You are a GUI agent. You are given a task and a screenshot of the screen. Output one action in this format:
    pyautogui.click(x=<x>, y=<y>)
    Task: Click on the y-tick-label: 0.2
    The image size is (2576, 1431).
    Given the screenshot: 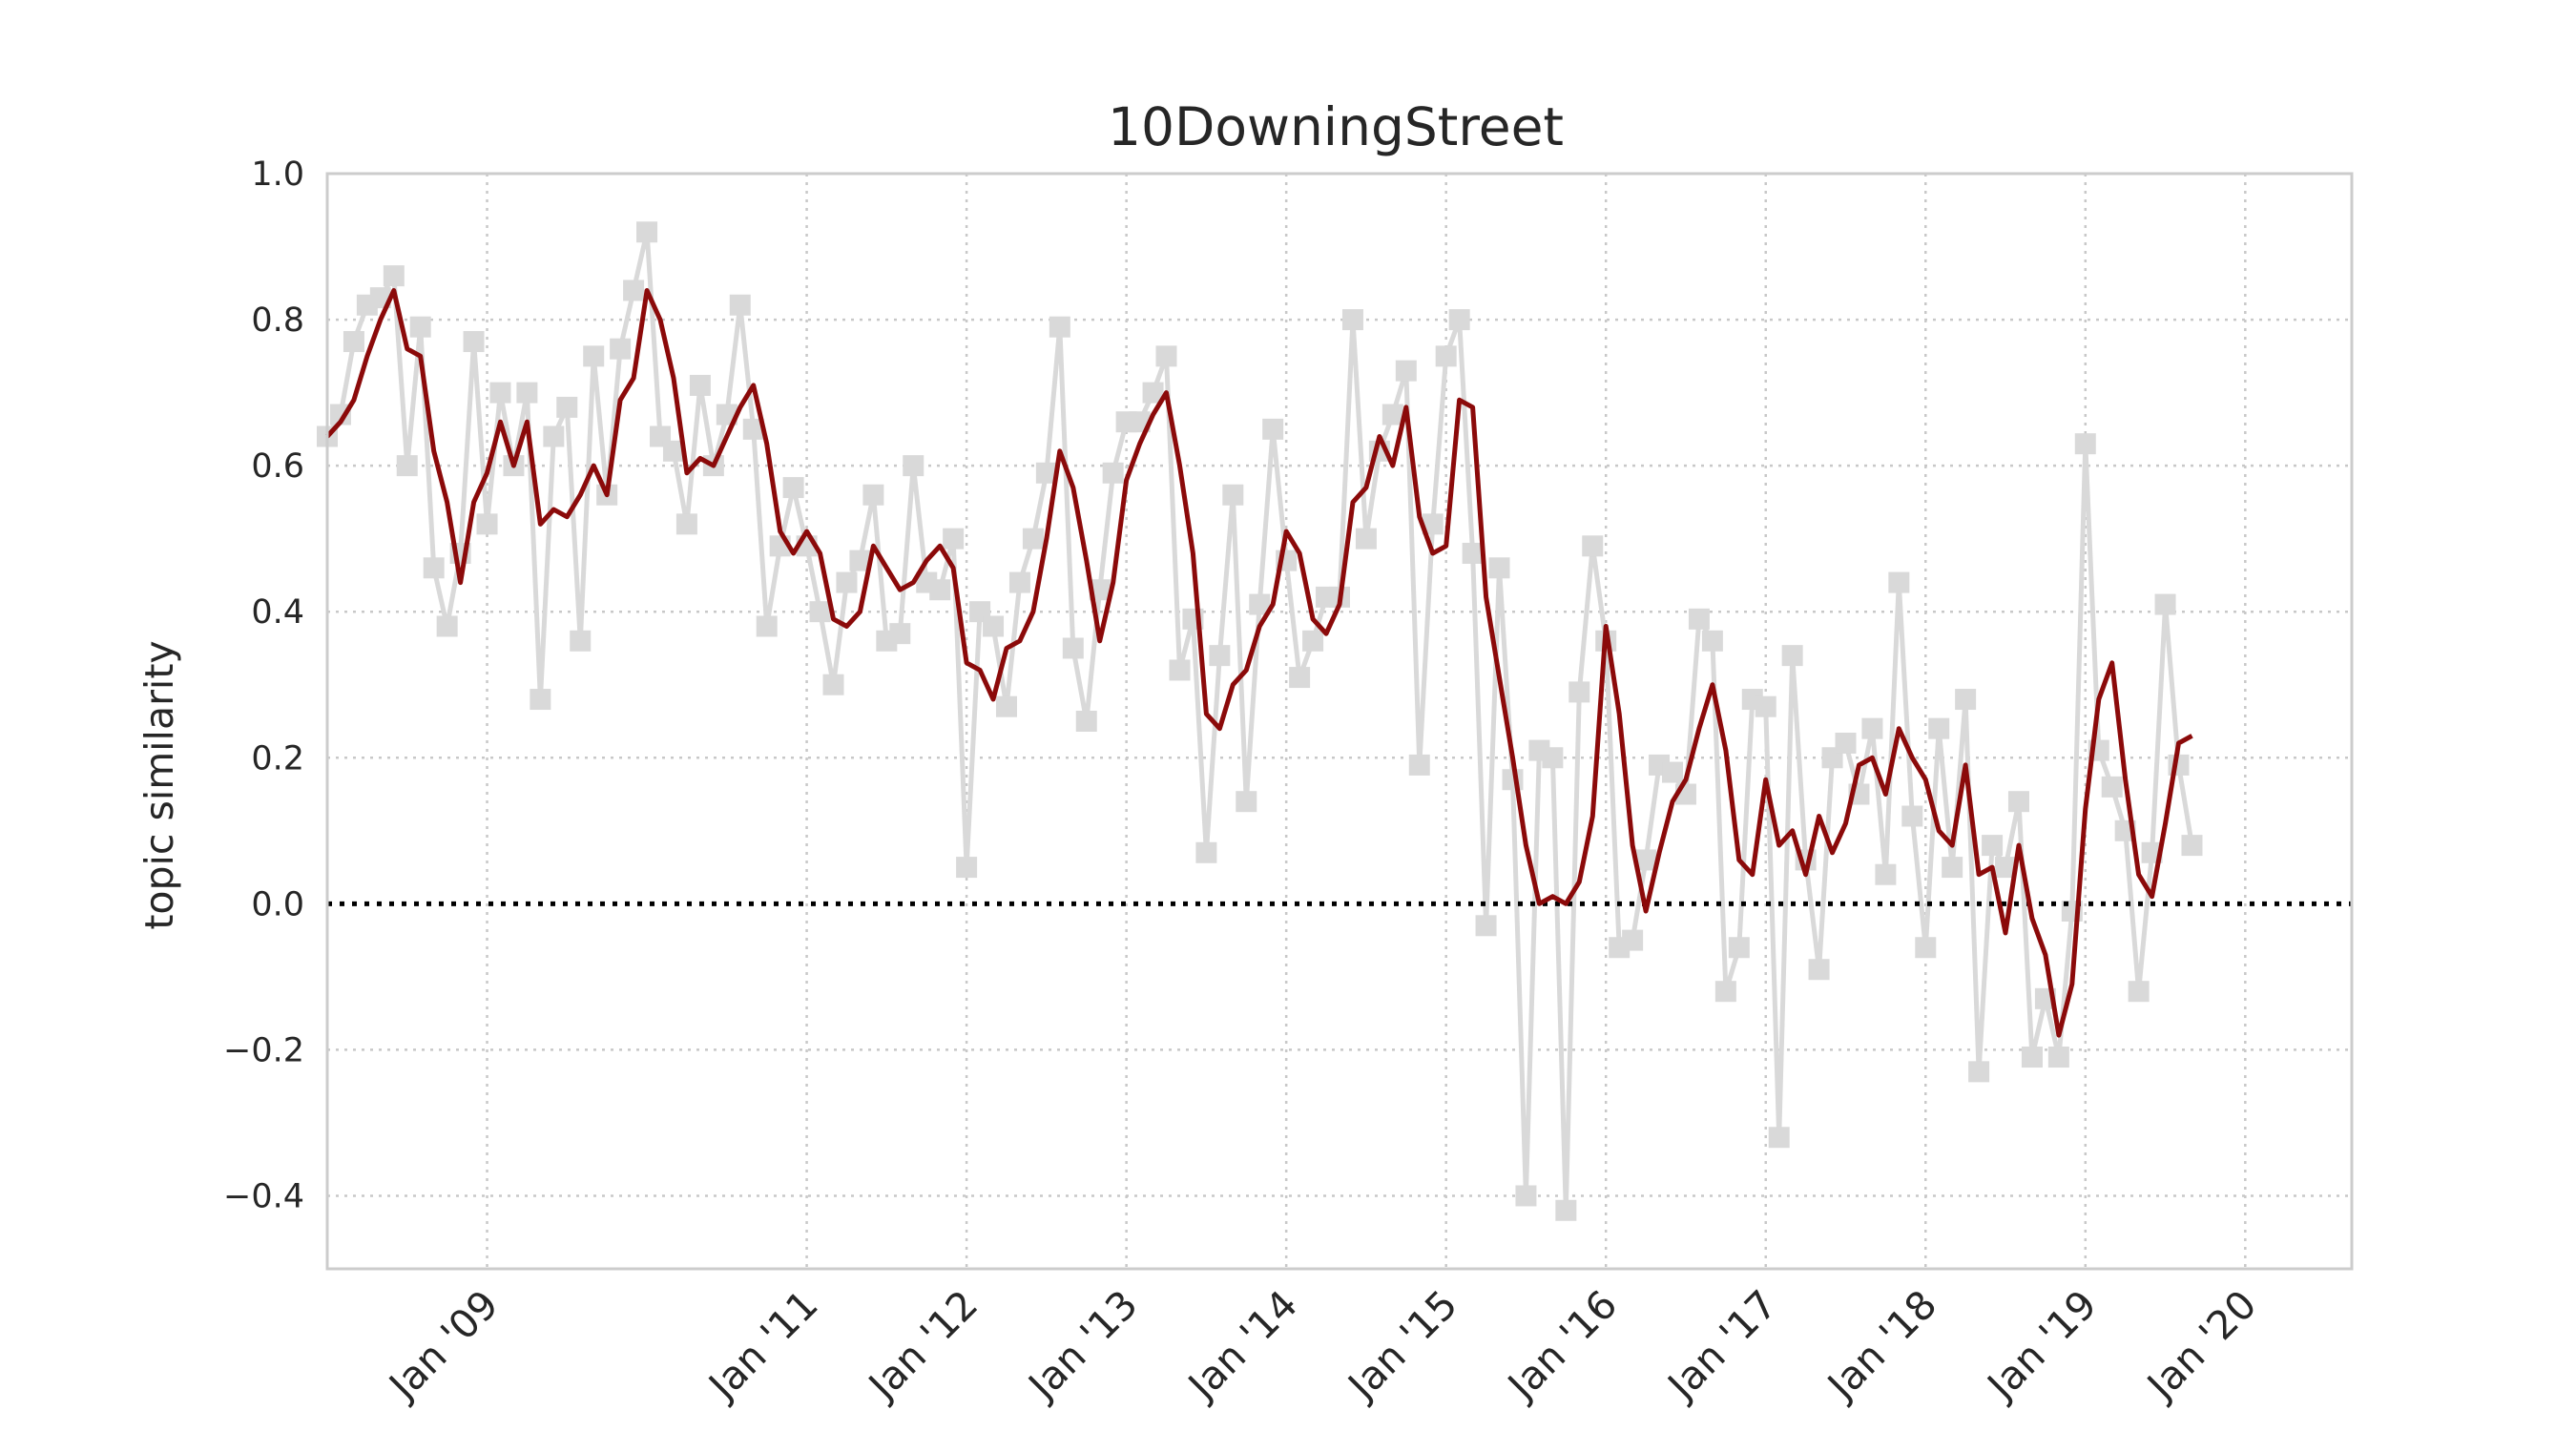 What is the action you would take?
    pyautogui.click(x=277, y=758)
    